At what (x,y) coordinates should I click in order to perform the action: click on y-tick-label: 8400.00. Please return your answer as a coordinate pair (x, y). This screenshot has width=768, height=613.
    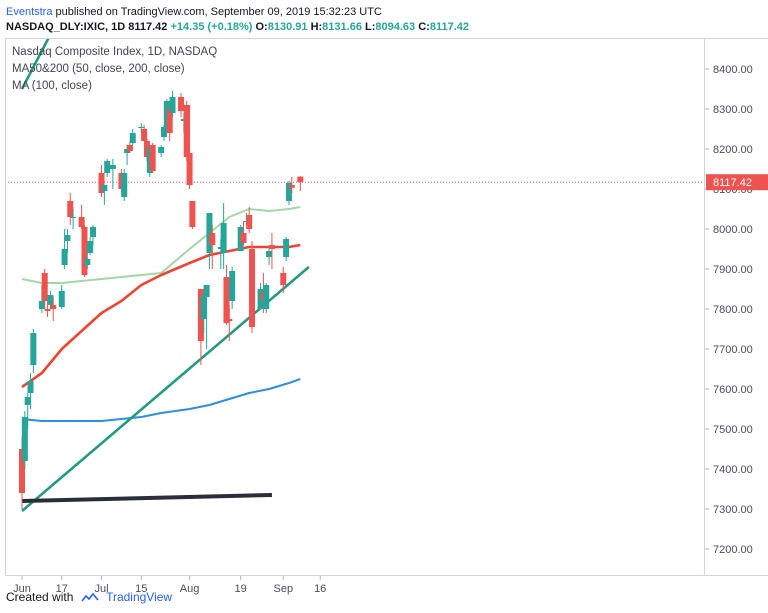
    Looking at the image, I should click on (733, 70).